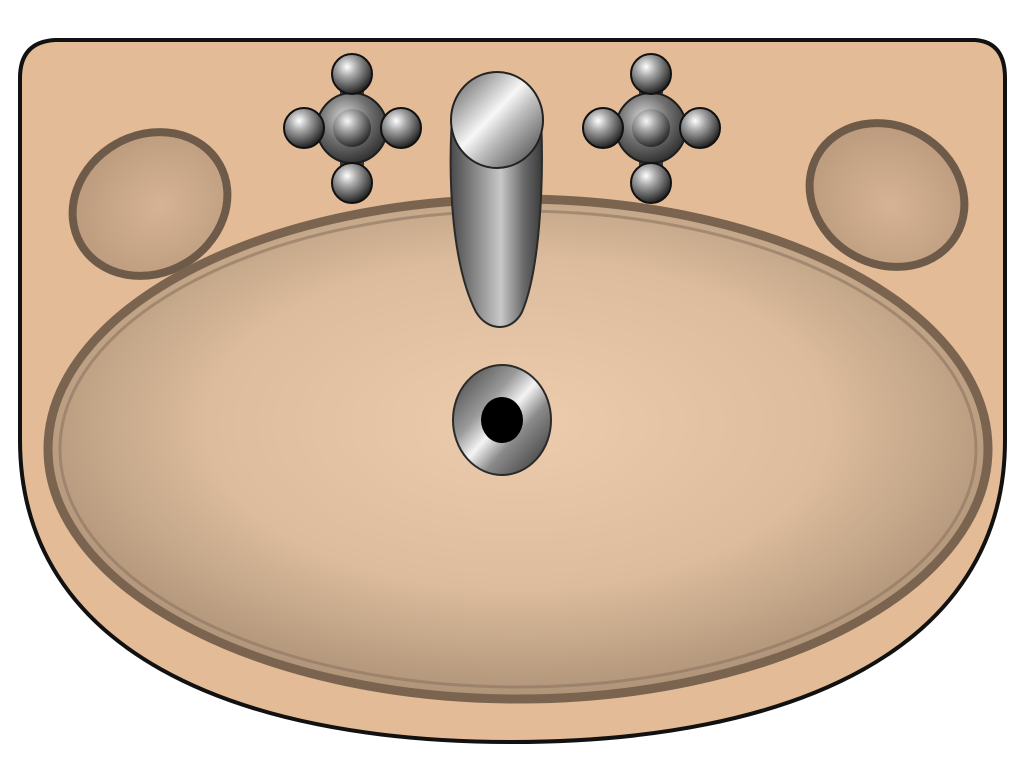 This screenshot has height=768, width=1024. Describe the element at coordinates (496, 199) in the screenshot. I see `faucet-spout` at that location.